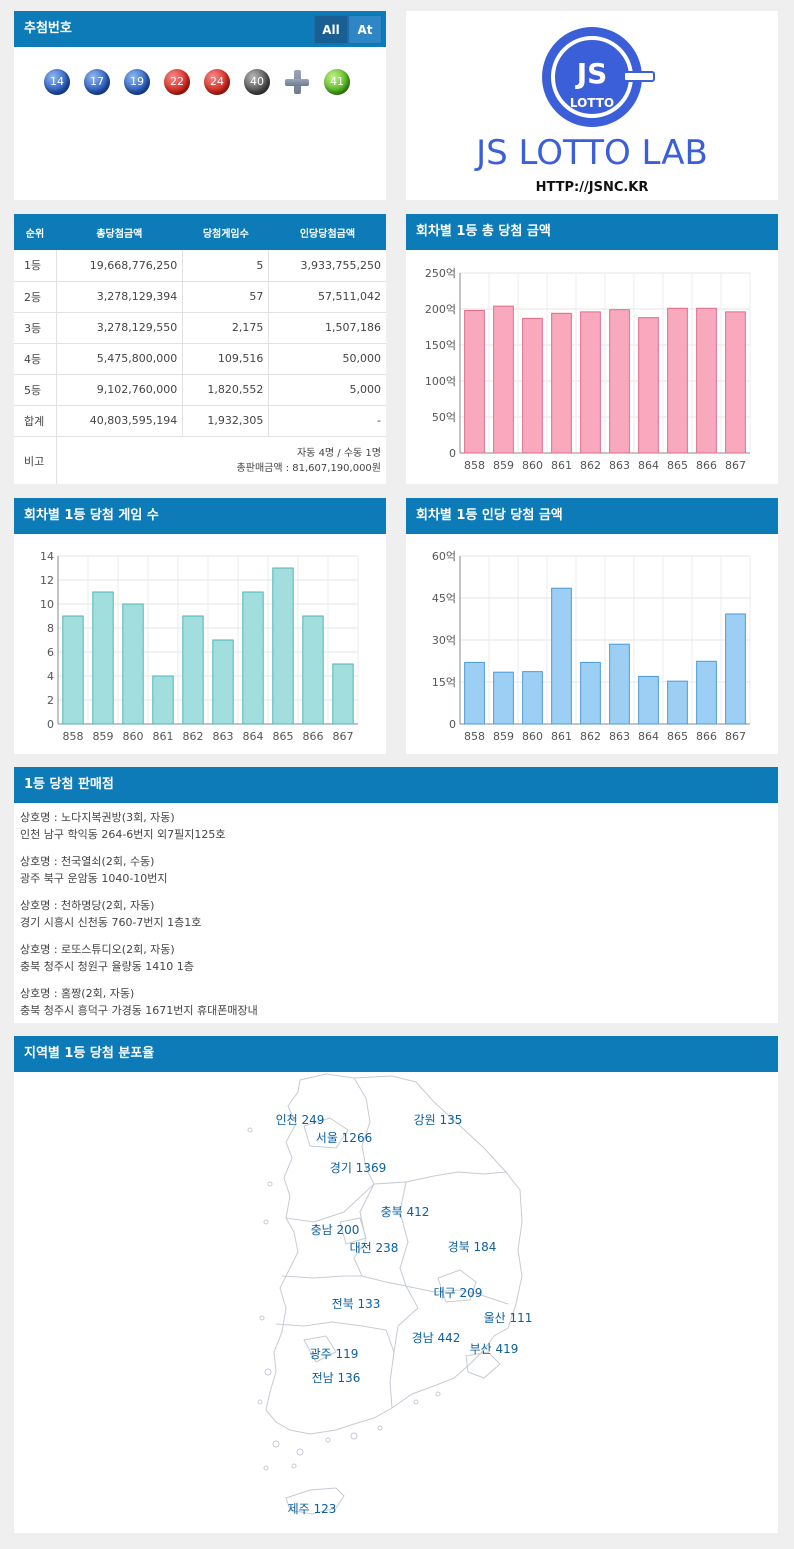 The height and width of the screenshot is (1549, 794). I want to click on region-label-jeonnam: 전남 136, so click(336, 1378).